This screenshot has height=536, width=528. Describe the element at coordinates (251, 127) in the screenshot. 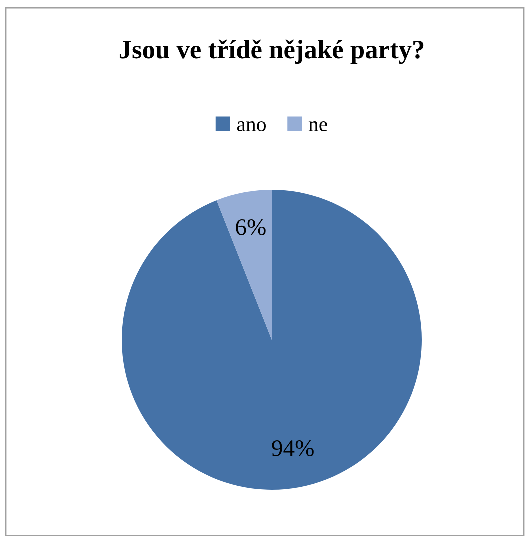

I see `legend-label: ano` at that location.